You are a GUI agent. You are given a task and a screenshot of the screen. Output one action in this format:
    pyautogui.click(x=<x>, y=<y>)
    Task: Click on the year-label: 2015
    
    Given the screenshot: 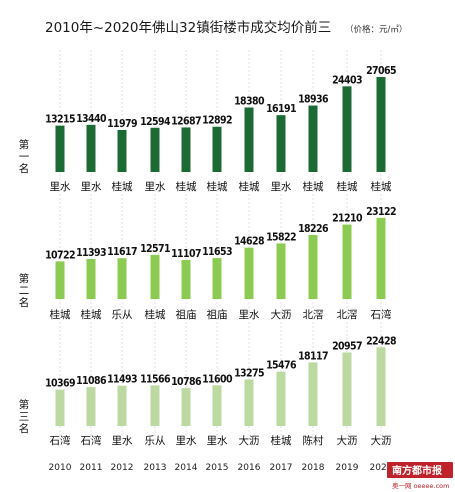 What is the action you would take?
    pyautogui.click(x=217, y=468)
    